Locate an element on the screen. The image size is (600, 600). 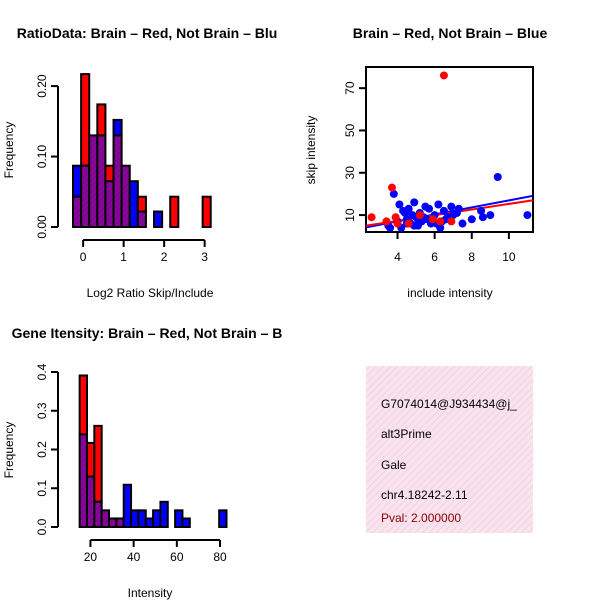
intensity-hist-y-tick-label: 0.0 is located at coordinates (42, 526).